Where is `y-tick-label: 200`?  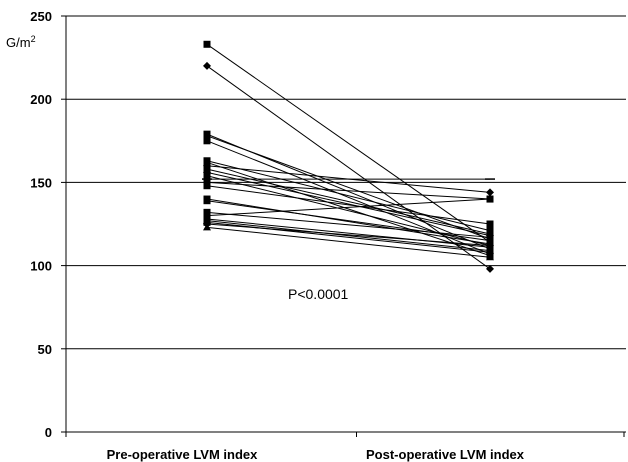 y-tick-label: 200 is located at coordinates (41, 99).